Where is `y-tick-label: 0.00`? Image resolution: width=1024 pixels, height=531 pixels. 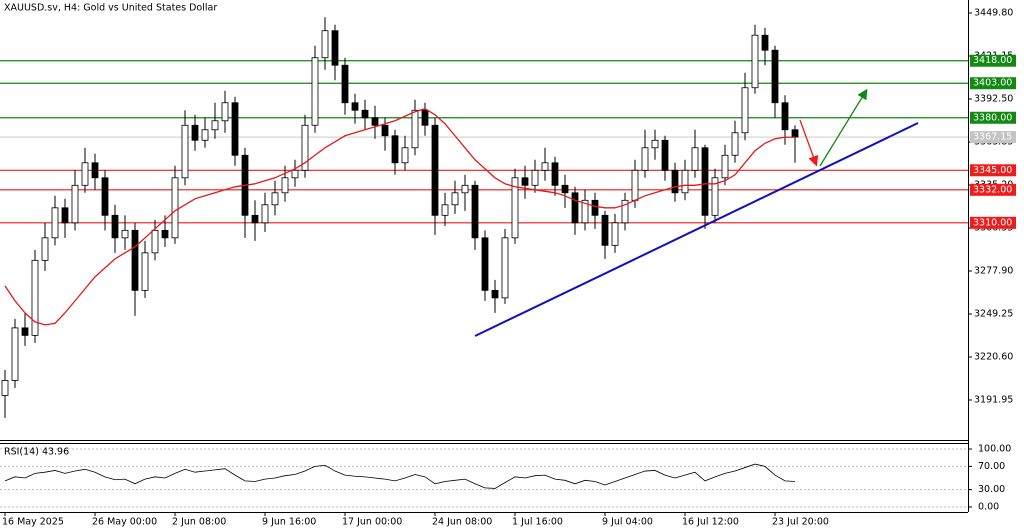
y-tick-label: 0.00 is located at coordinates (988, 507).